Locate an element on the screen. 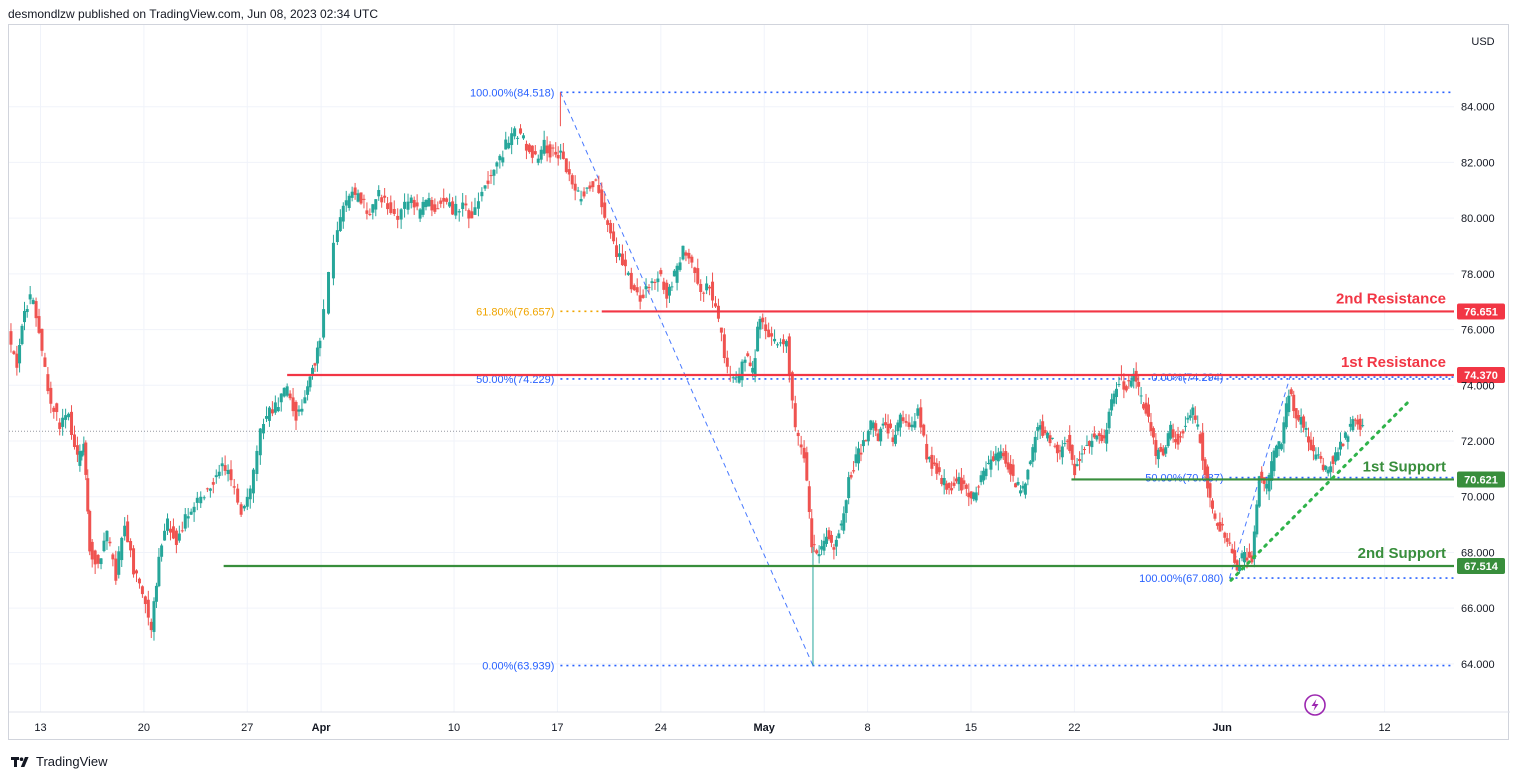 The width and height of the screenshot is (1517, 780). y-tick-label: 84.000 is located at coordinates (1478, 108).